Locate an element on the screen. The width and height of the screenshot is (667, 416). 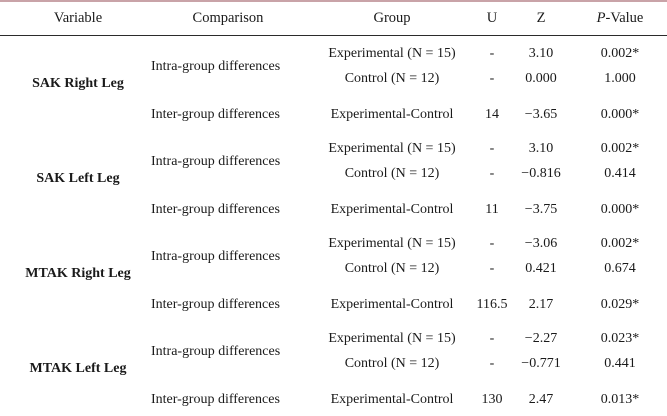
table-top-border is located at coordinates (333, 1).